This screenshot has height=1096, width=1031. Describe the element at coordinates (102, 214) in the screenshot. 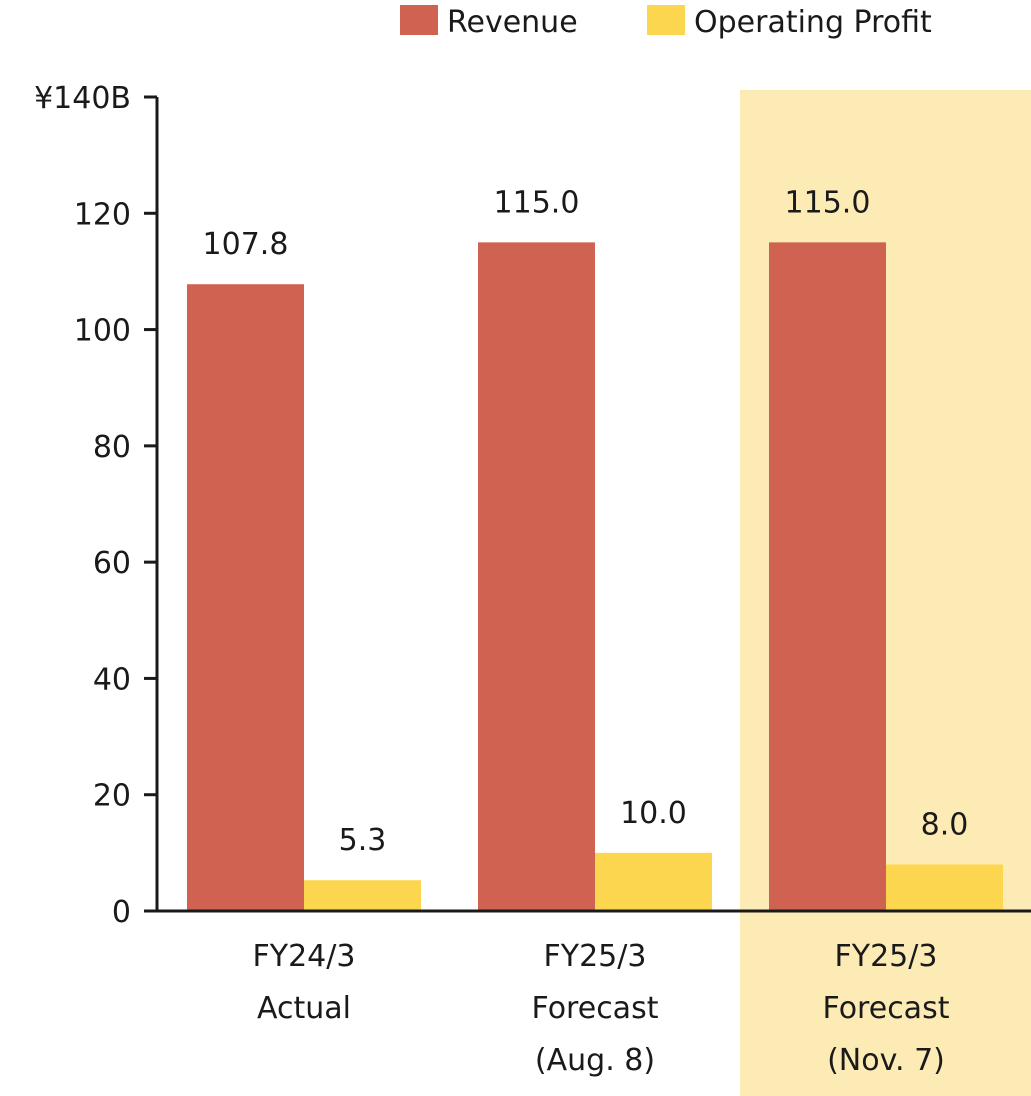

I see `y-tick-label: 120` at that location.